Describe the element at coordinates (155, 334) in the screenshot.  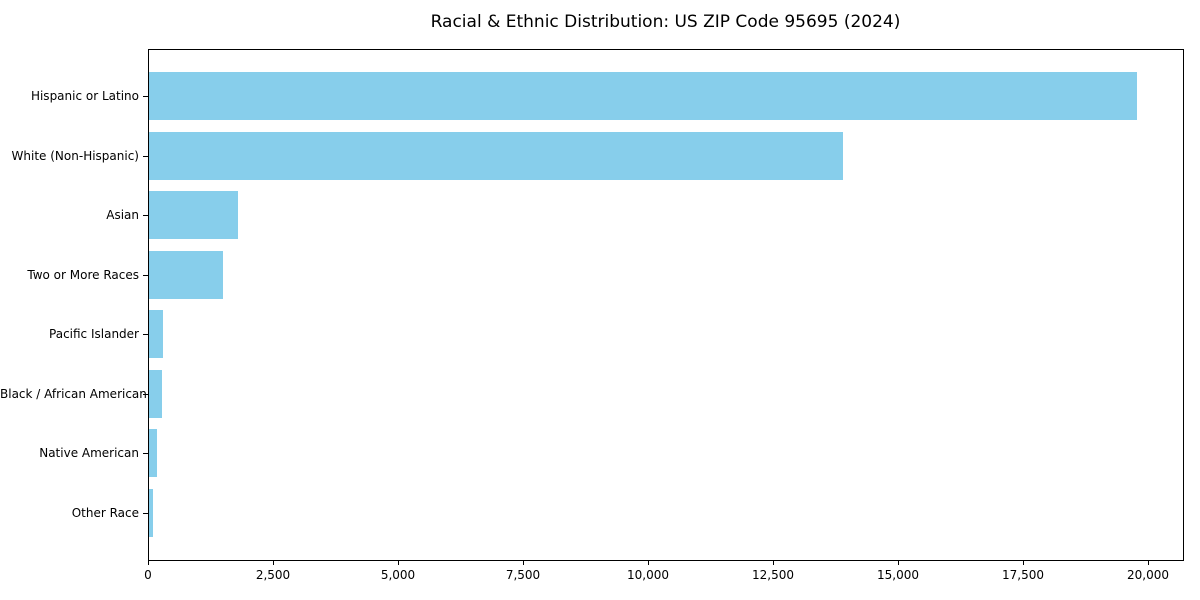
I see `bar-pacific-islander` at that location.